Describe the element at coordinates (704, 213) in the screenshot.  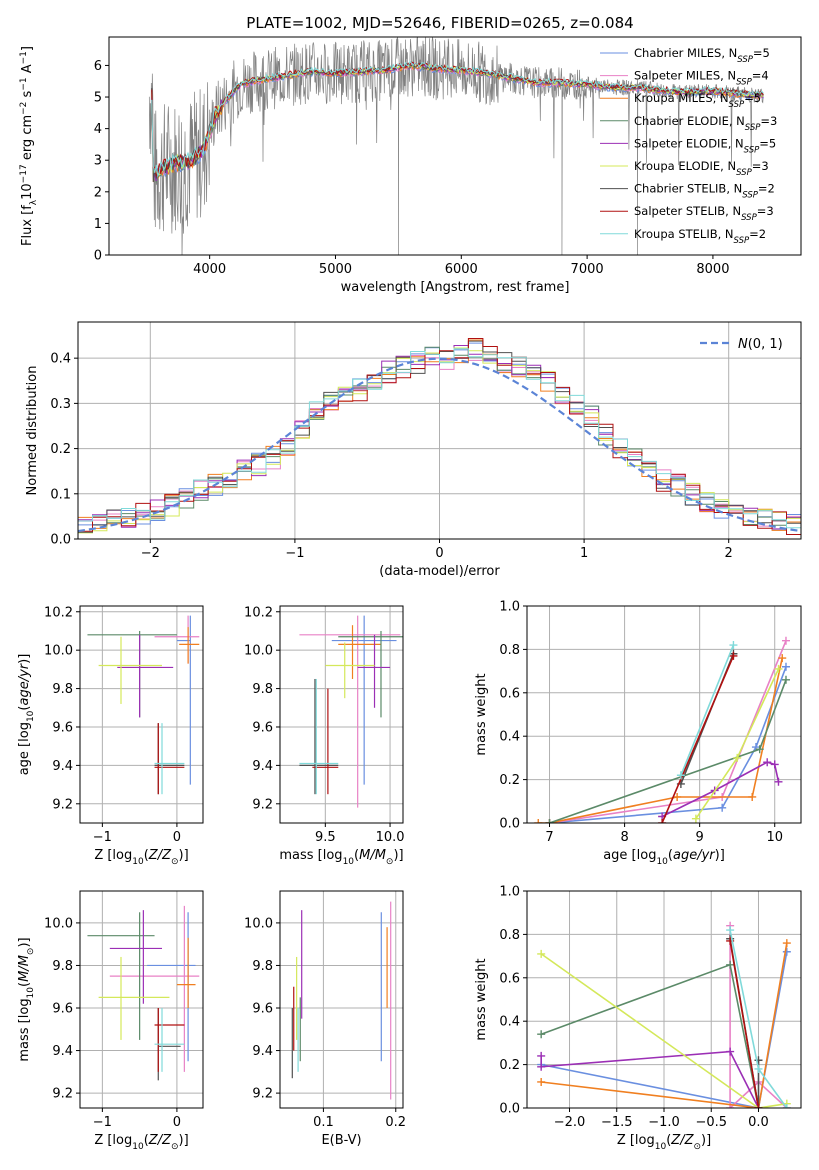
I see `legend-entry: Salpeter STELIB, NSSP=3` at that location.